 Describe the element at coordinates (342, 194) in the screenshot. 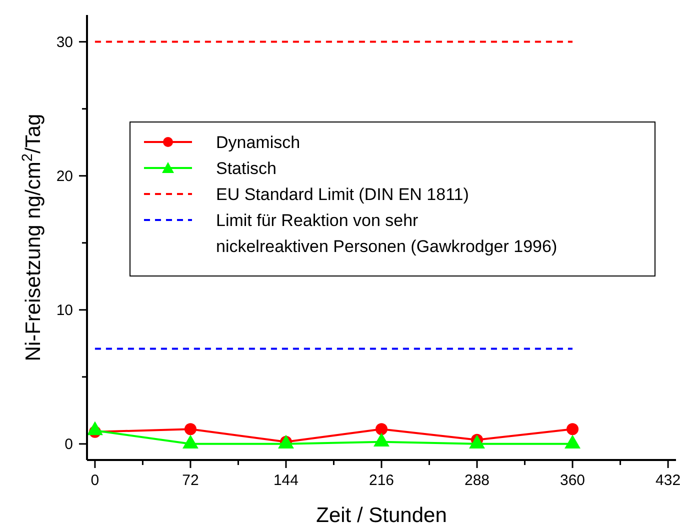

I see `legend-label: EU Standard Limit (DIN EN 1811)` at that location.